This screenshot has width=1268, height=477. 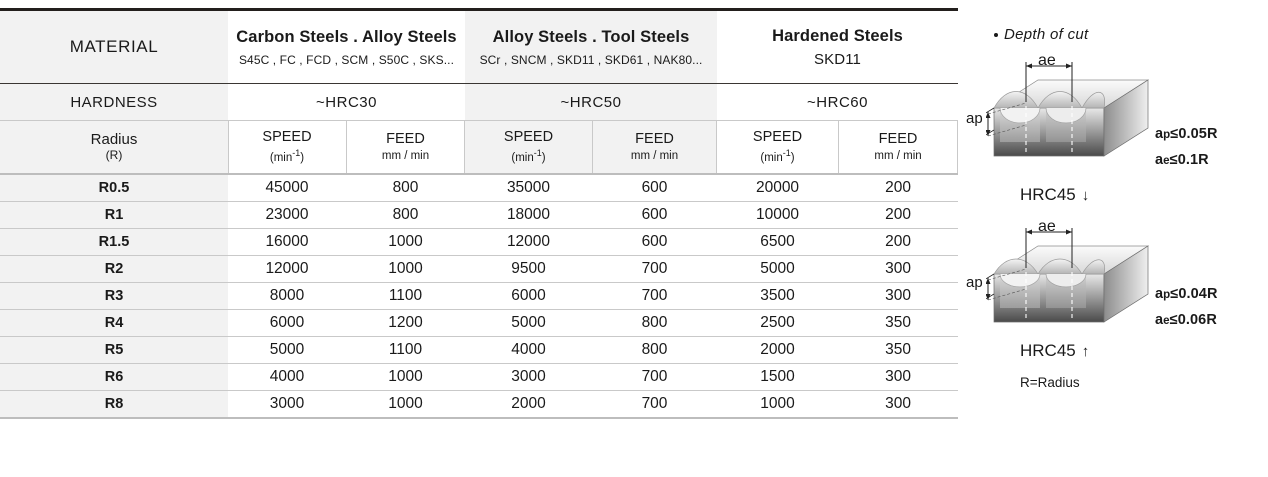 What do you see at coordinates (287, 295) in the screenshot?
I see `row-g1-speed: 8000` at bounding box center [287, 295].